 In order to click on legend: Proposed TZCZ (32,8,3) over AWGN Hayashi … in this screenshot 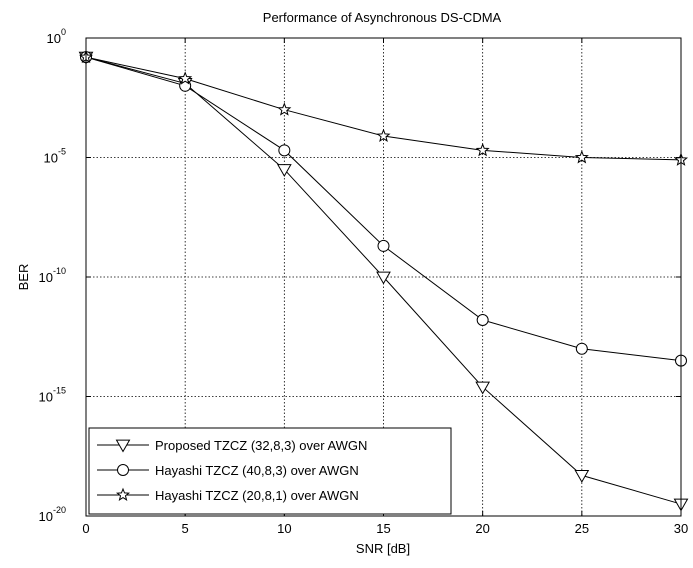, I will do `click(270, 471)`.